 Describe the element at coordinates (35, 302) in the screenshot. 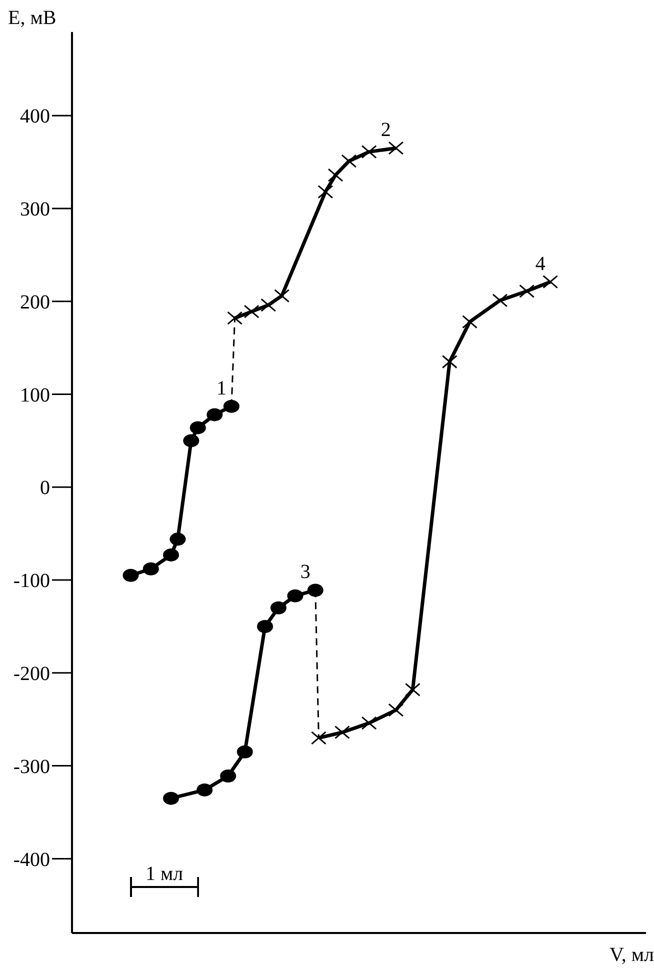

I see `y-tick-label: 200` at that location.